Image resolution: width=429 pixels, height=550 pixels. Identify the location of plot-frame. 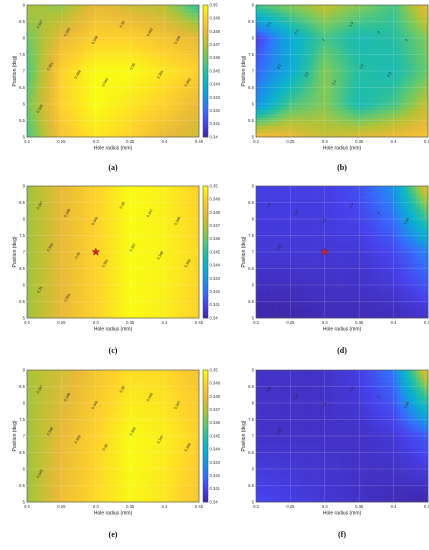
(342, 71).